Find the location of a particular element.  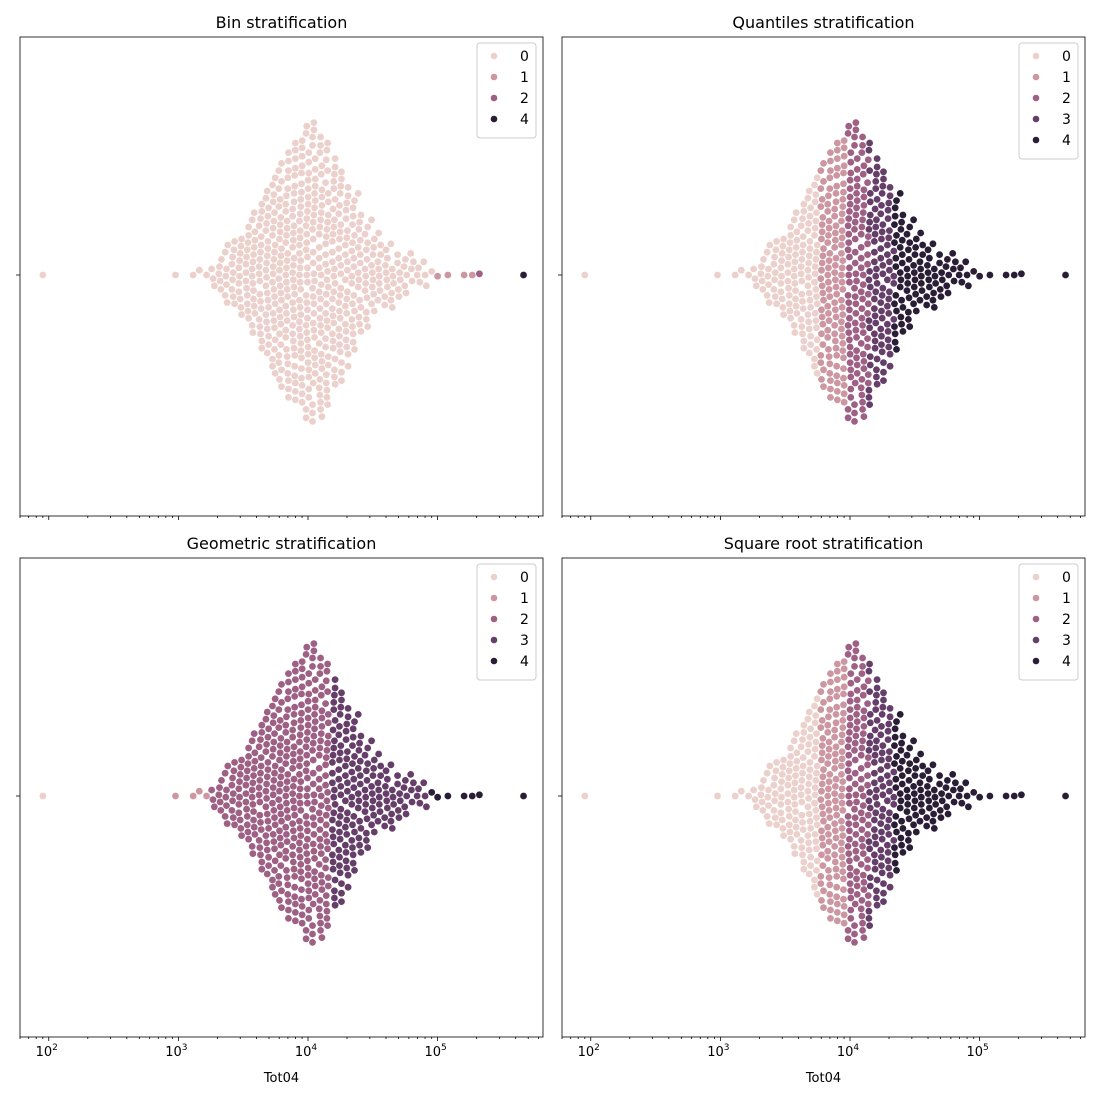

legend-marker is located at coordinates (1036, 98).